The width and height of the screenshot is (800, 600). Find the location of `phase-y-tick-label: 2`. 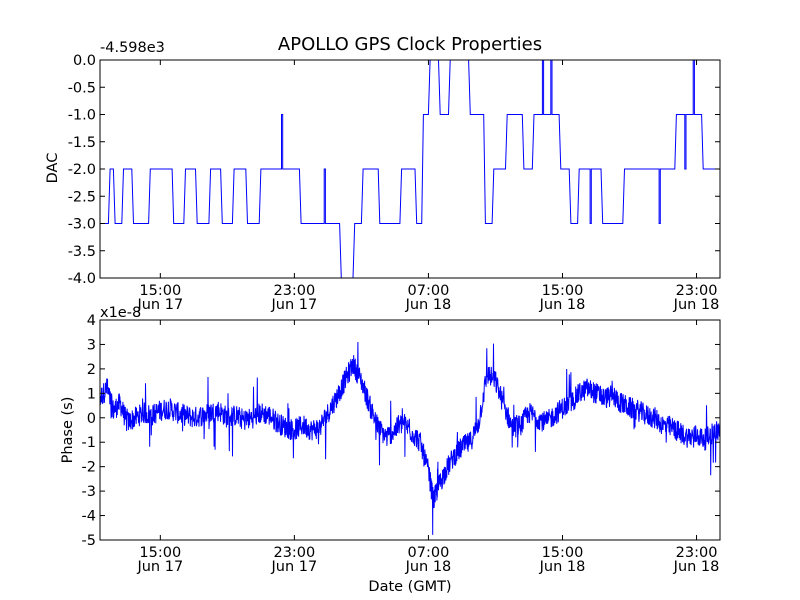

phase-y-tick-label: 2 is located at coordinates (91, 370).